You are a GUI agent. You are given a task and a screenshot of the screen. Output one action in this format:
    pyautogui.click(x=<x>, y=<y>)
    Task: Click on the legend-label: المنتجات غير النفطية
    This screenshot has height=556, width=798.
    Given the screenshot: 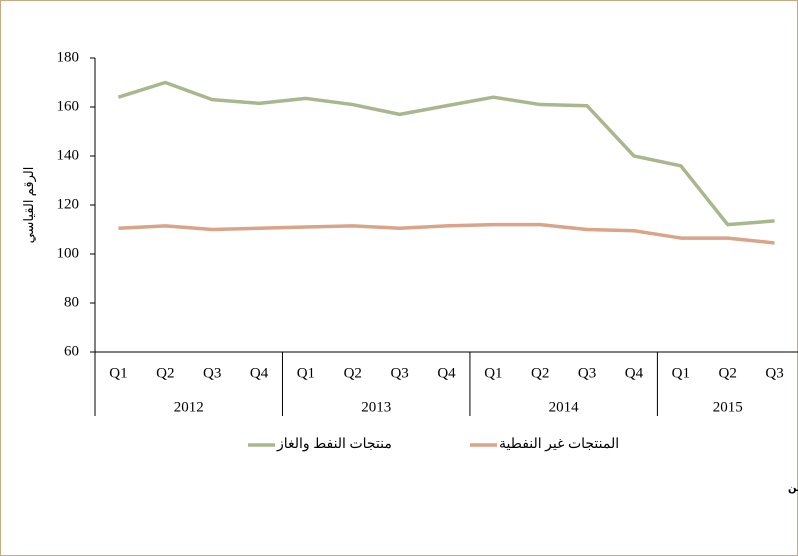 What is the action you would take?
    pyautogui.click(x=559, y=444)
    